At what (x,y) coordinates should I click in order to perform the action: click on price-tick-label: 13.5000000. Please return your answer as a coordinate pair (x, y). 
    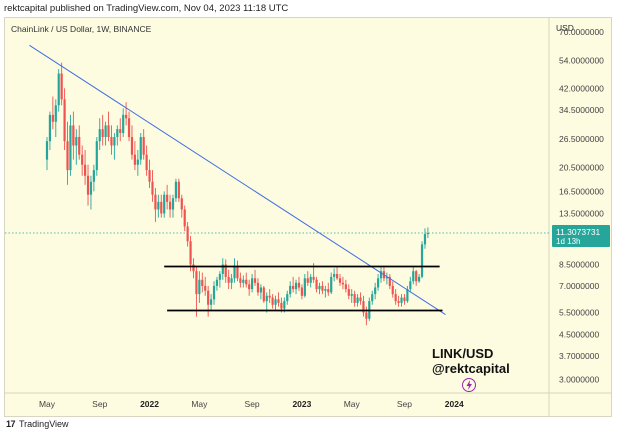
    Looking at the image, I should click on (581, 213).